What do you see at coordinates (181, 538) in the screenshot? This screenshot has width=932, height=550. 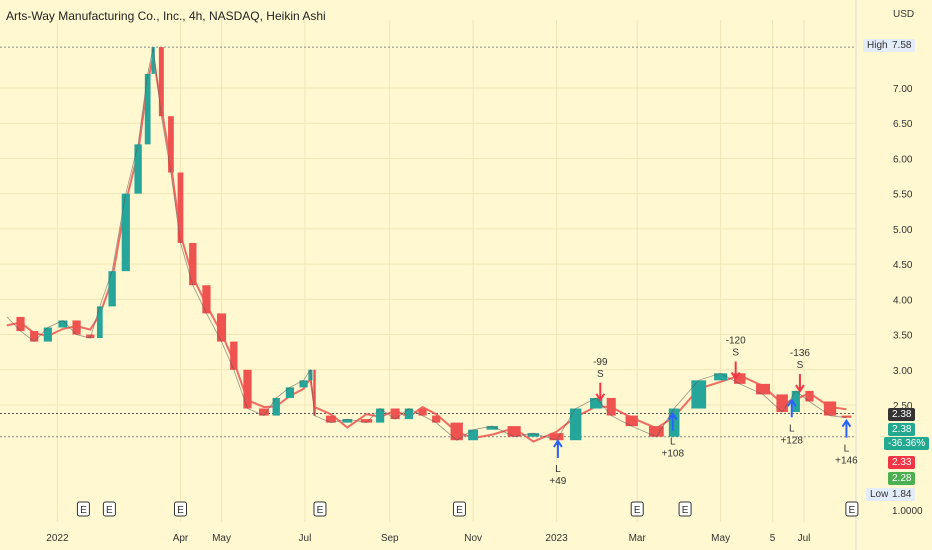 I see `x-tick-label: Apr` at bounding box center [181, 538].